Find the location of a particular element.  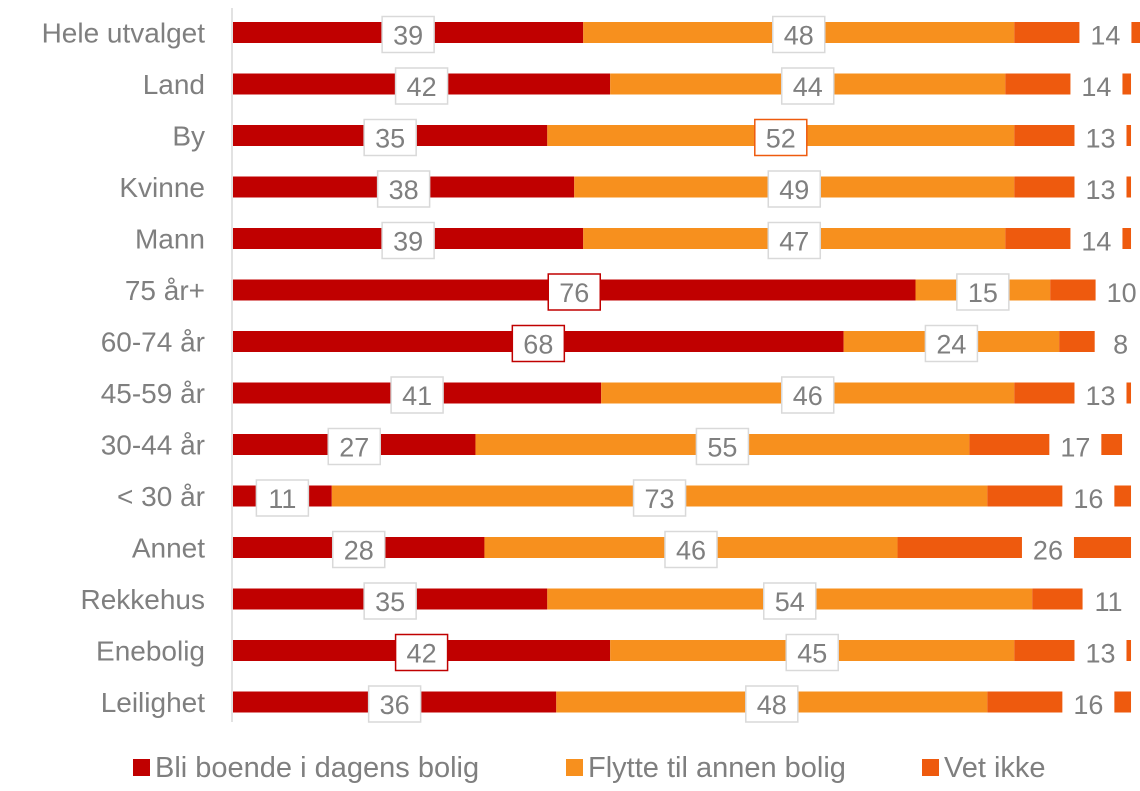

data-label-box-bli-boende-i-dagens-bolig-annet is located at coordinates (358, 549).